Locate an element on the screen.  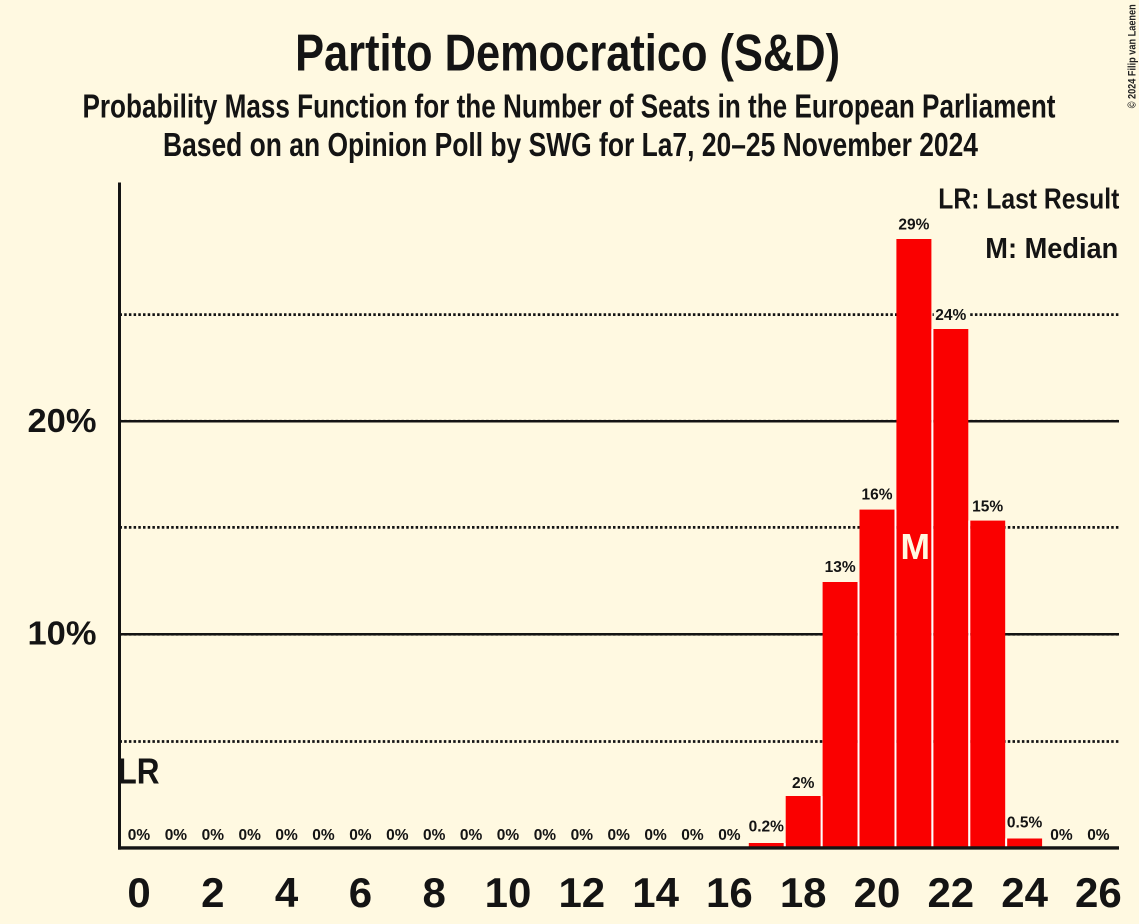
svg-text: M is located at coordinates (915, 546).